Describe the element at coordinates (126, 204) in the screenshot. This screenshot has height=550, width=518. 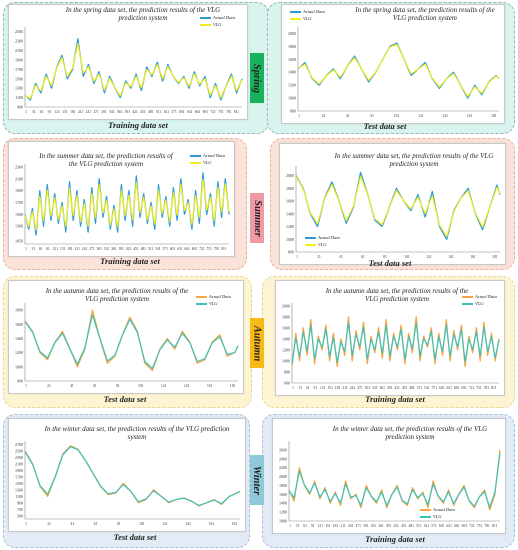
I see `summer-train-axes` at that location.